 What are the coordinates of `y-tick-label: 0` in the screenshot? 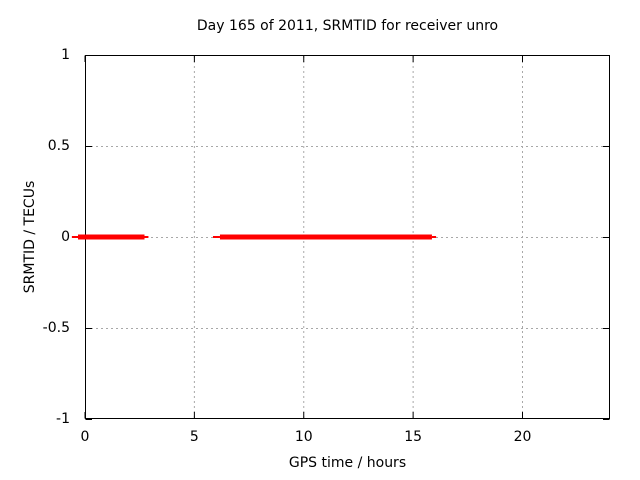 It's located at (65, 237).